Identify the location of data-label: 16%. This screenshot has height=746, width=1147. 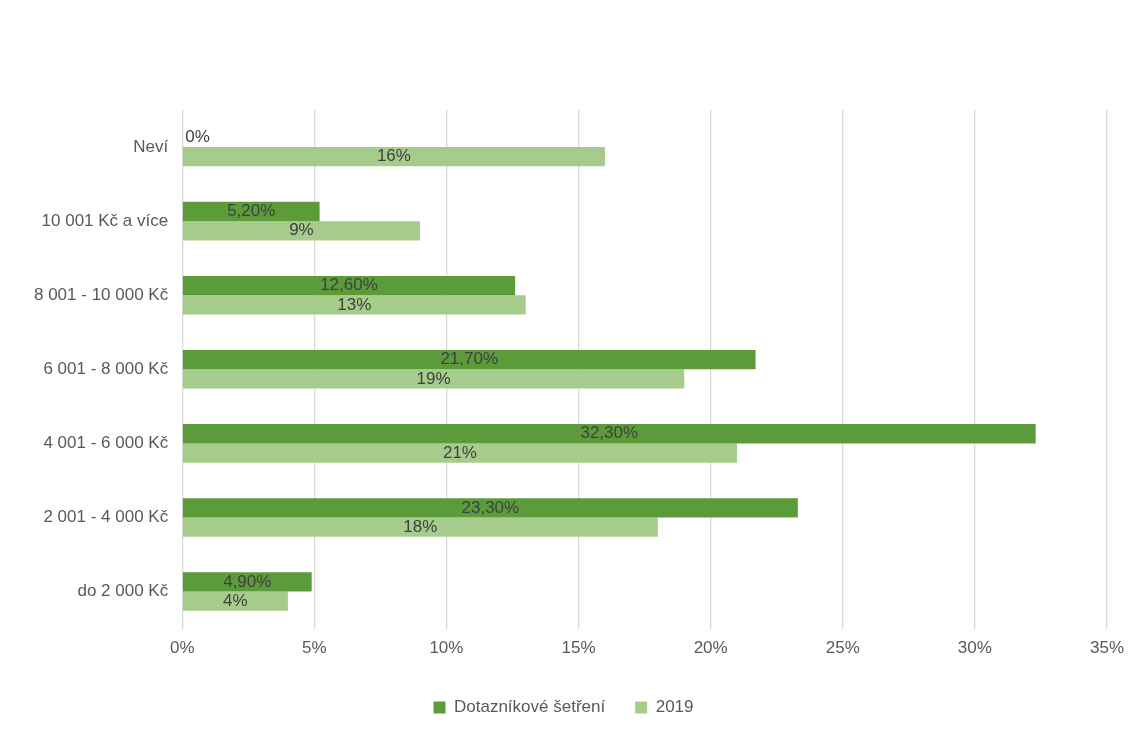
(393, 156).